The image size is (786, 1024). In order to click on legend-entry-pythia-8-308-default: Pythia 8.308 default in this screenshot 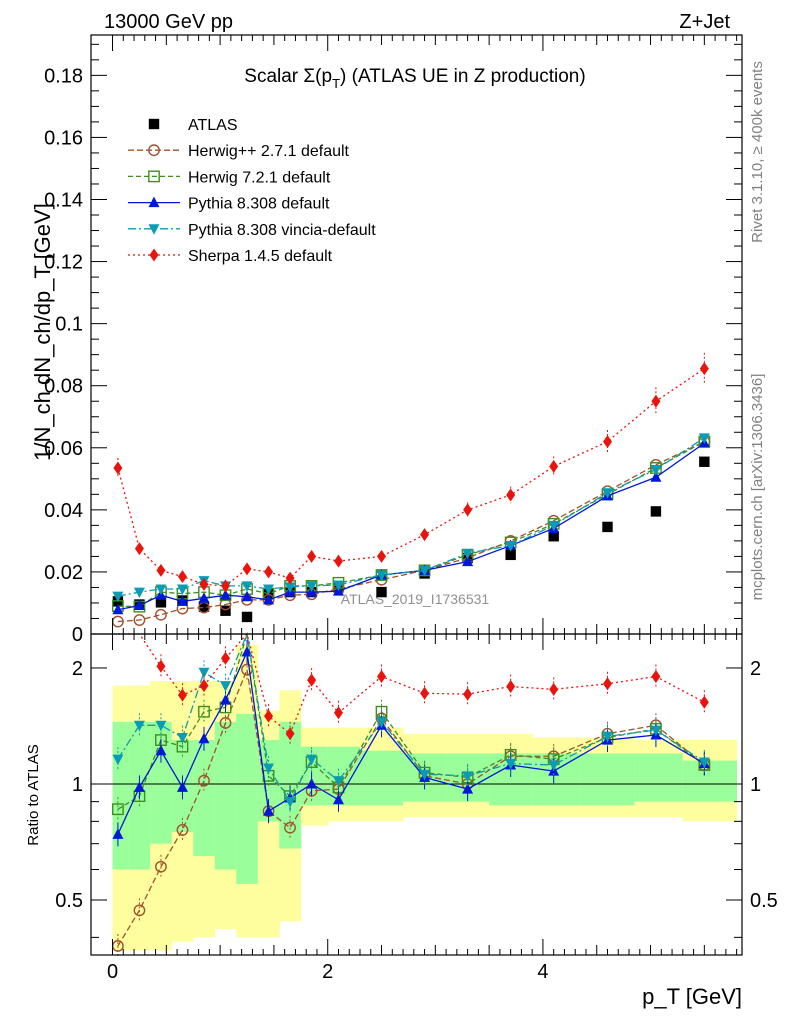, I will do `click(229, 204)`.